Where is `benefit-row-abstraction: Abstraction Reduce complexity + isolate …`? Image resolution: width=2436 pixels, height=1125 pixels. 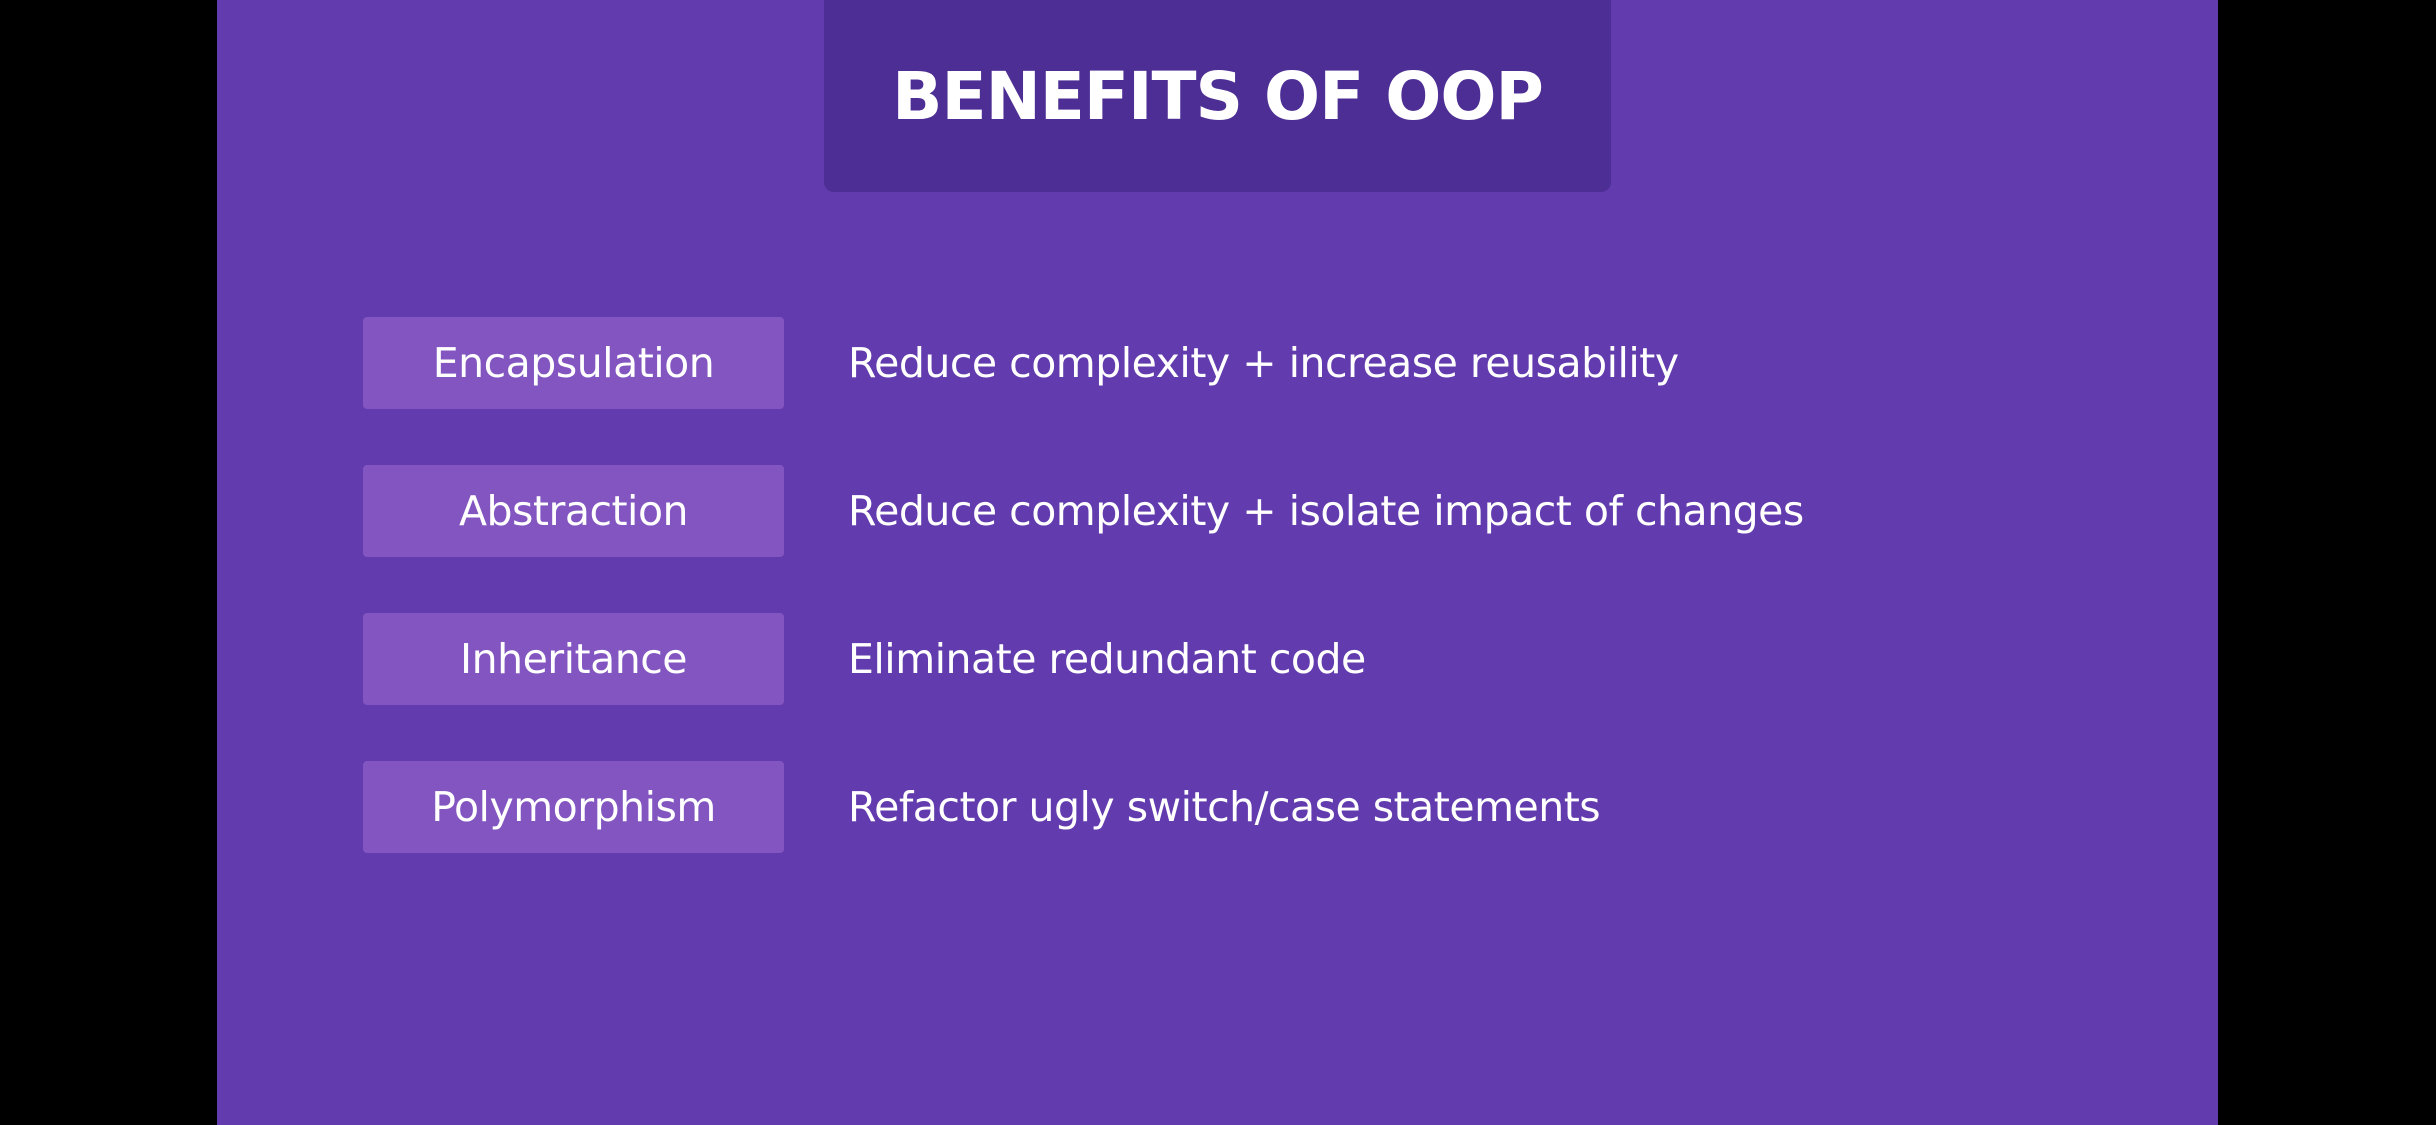
benefit-row-abstraction: Abstraction Reduce complexity + isolate … is located at coordinates (1083, 511).